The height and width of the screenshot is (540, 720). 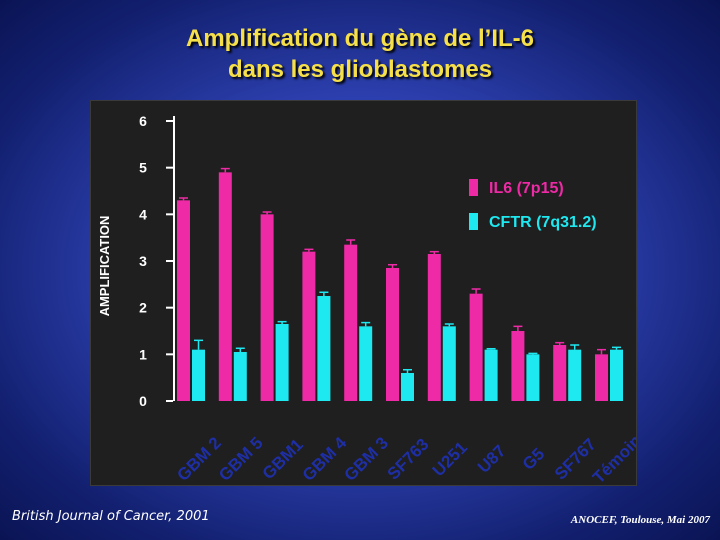 What do you see at coordinates (143, 121) in the screenshot?
I see `y-tick-label: 6` at bounding box center [143, 121].